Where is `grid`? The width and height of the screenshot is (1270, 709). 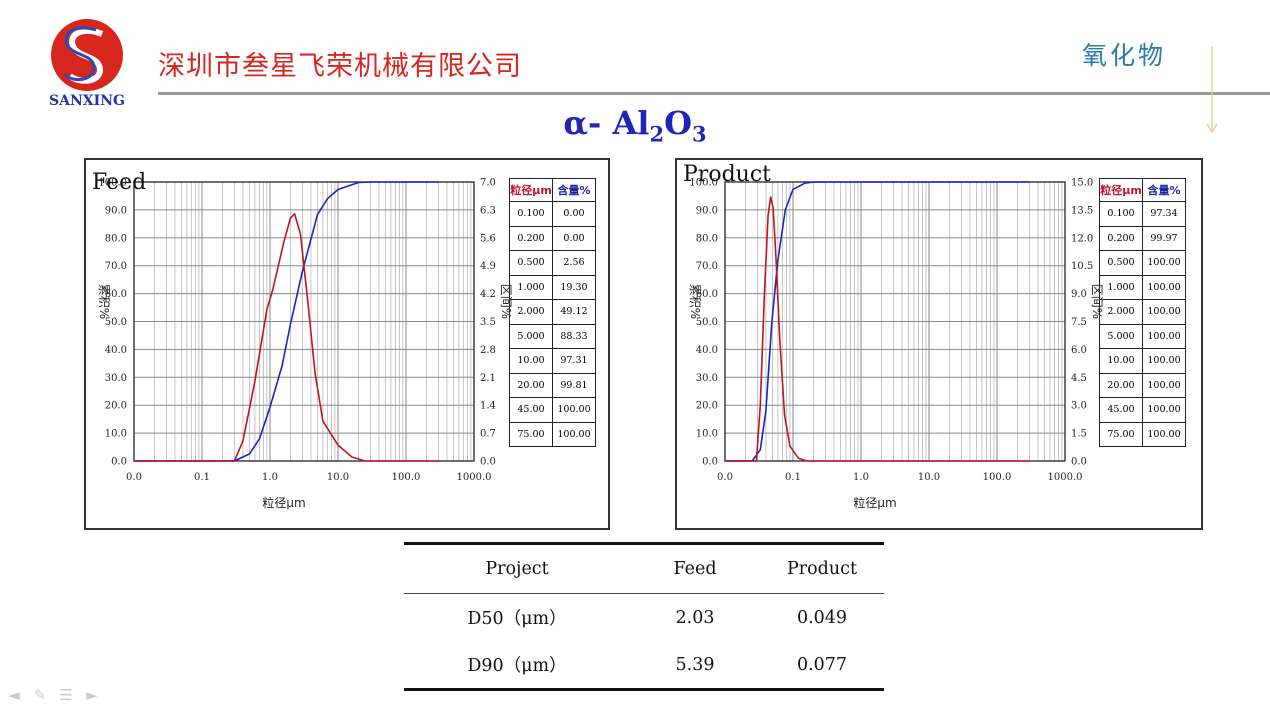
grid is located at coordinates (304, 321).